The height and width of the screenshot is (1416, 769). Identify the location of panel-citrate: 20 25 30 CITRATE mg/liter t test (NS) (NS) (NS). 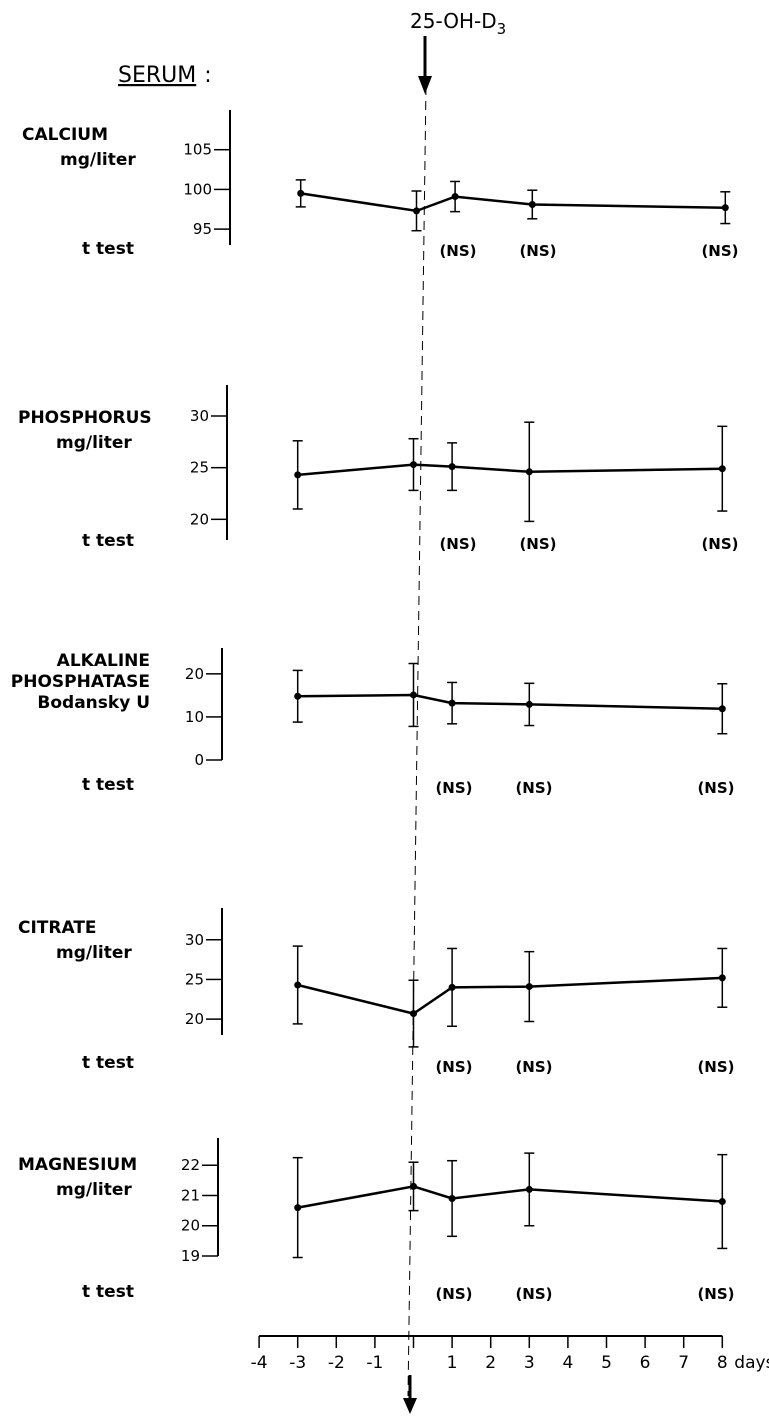
(376, 992).